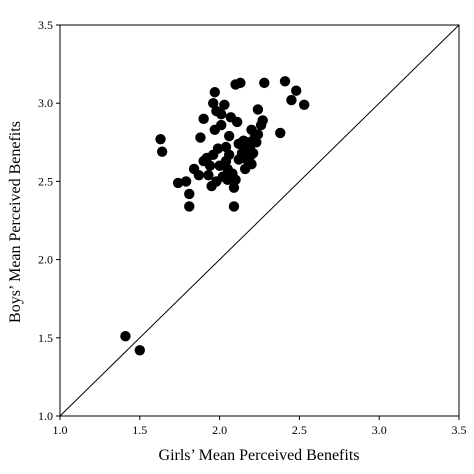 This screenshot has width=474, height=474. What do you see at coordinates (45, 103) in the screenshot?
I see `y-tick-label: 3.0` at bounding box center [45, 103].